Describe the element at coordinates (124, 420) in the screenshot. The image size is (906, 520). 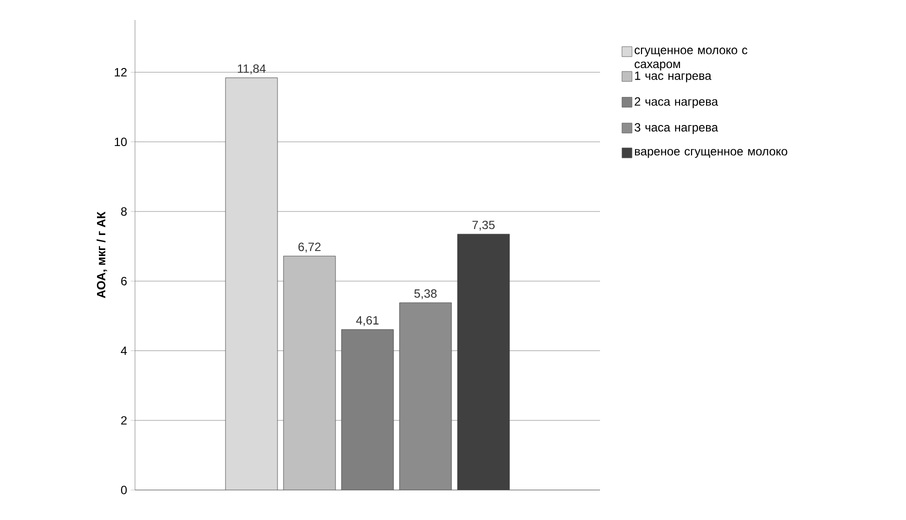
I see `y-tick-label: 2` at that location.